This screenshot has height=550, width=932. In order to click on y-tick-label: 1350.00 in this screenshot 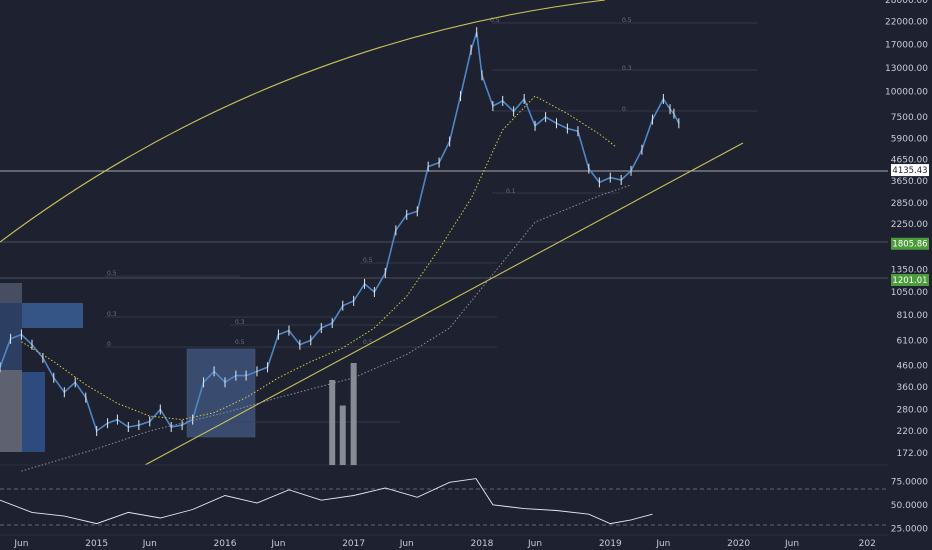, I will do `click(909, 271)`.